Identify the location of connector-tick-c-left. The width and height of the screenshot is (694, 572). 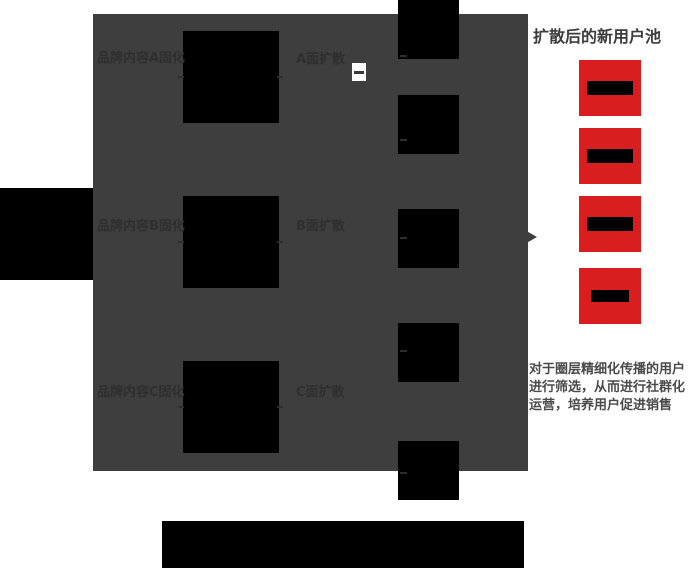
(181, 407).